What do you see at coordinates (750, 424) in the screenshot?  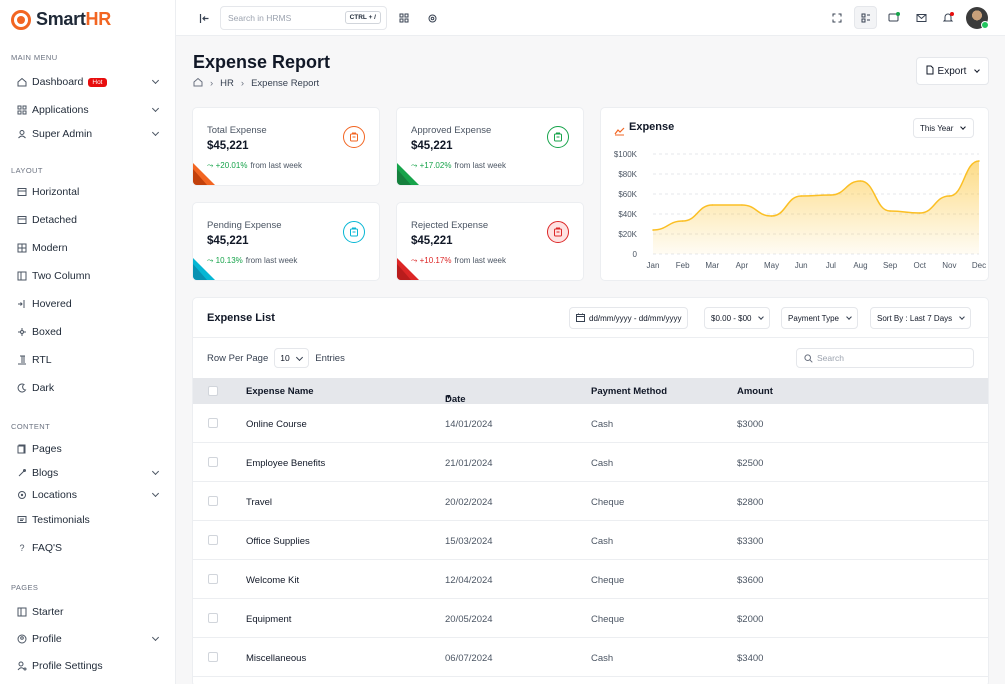 I see `cell-amount: $3000` at bounding box center [750, 424].